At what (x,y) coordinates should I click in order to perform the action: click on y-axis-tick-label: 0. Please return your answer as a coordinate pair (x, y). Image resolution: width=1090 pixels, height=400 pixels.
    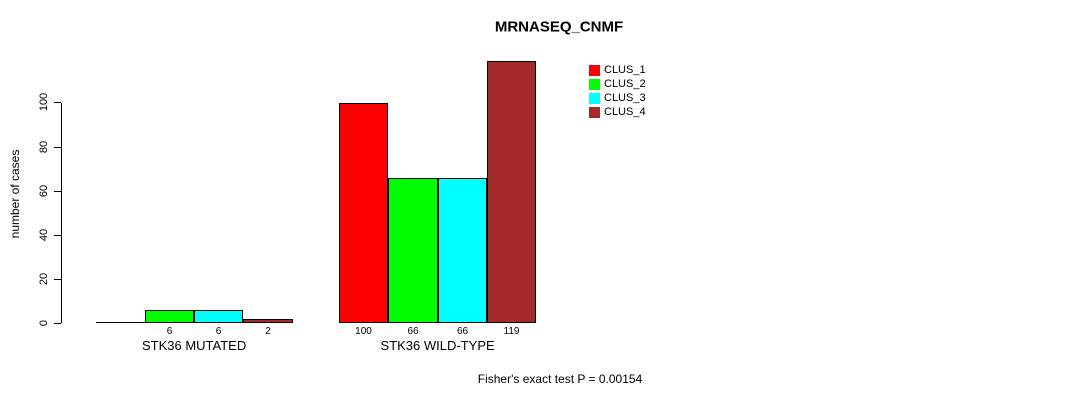
    Looking at the image, I should click on (44, 323).